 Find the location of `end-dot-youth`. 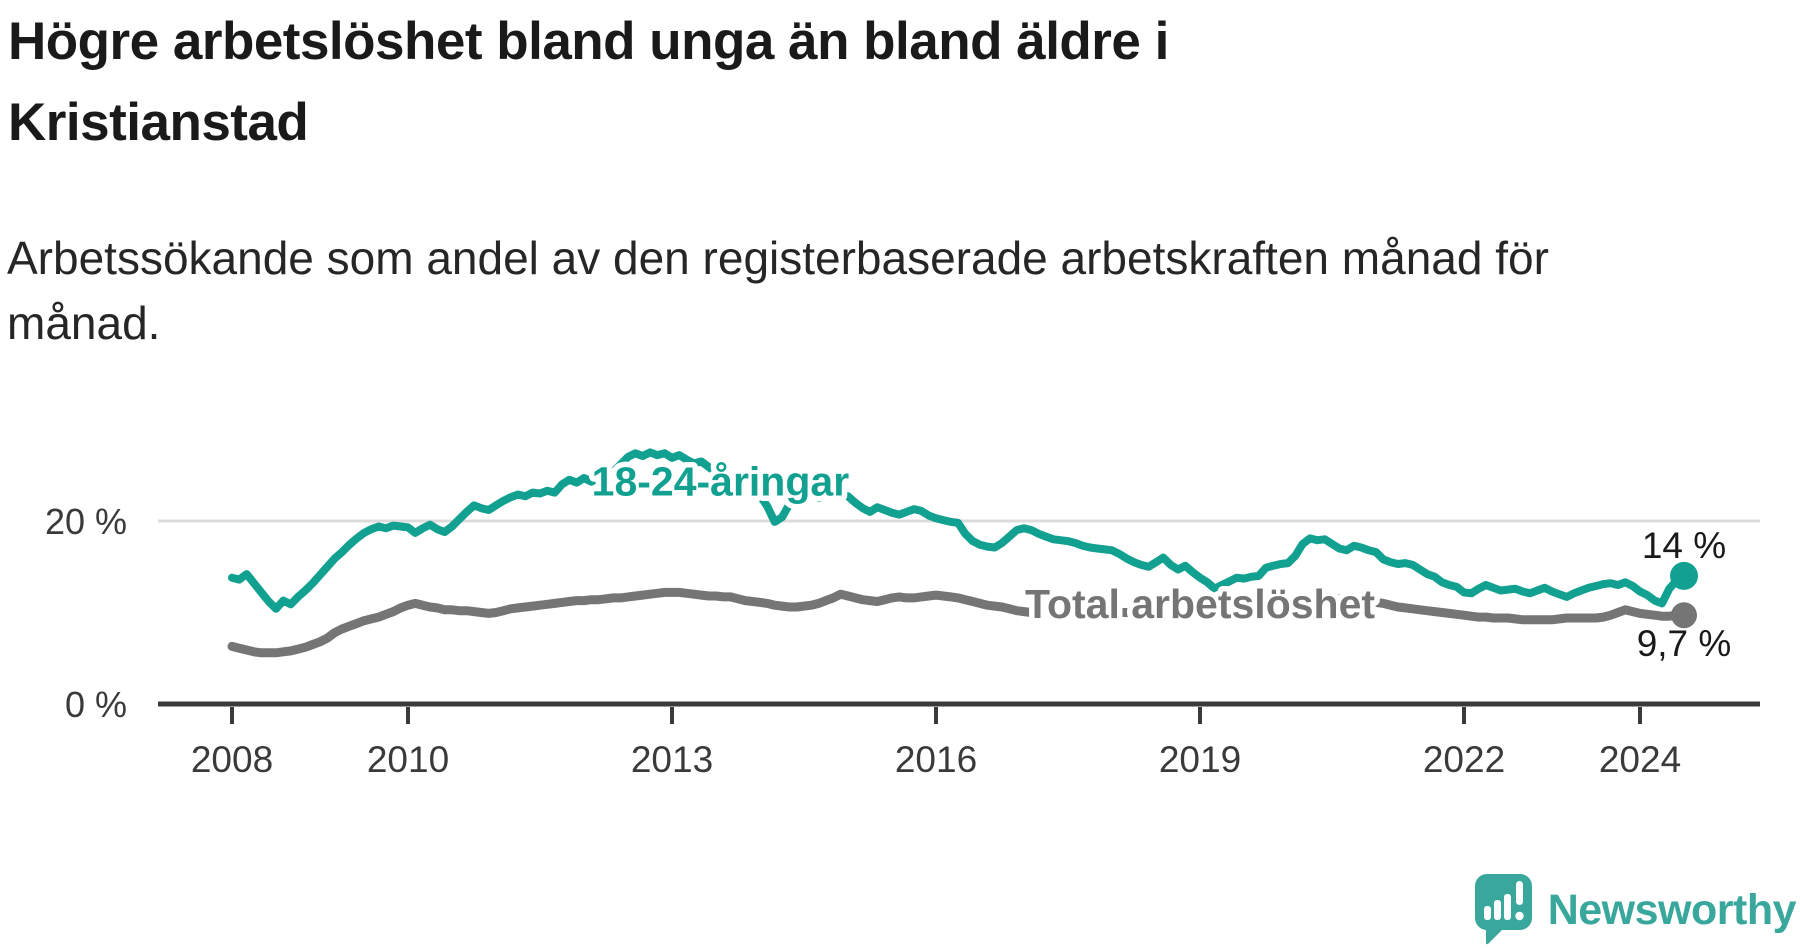

end-dot-youth is located at coordinates (1684, 575).